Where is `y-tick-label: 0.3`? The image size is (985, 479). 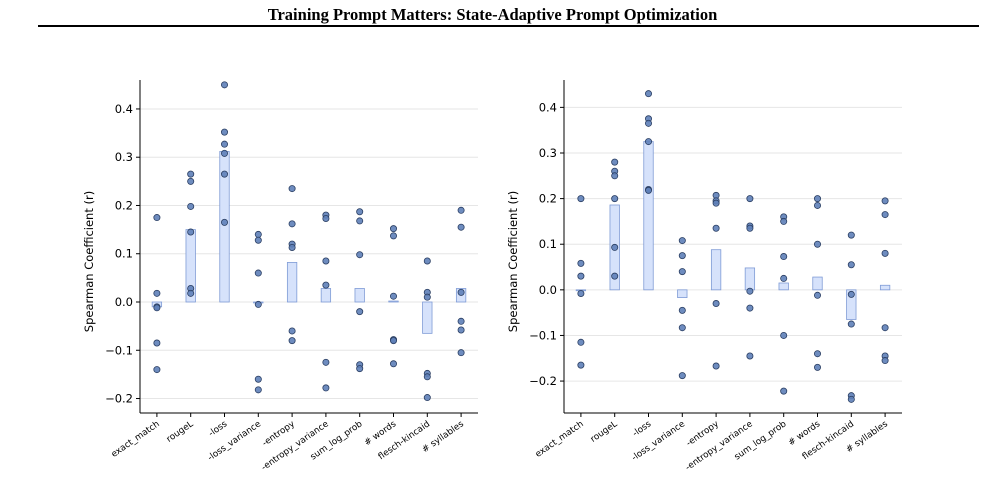 y-tick-label: 0.3 is located at coordinates (548, 153).